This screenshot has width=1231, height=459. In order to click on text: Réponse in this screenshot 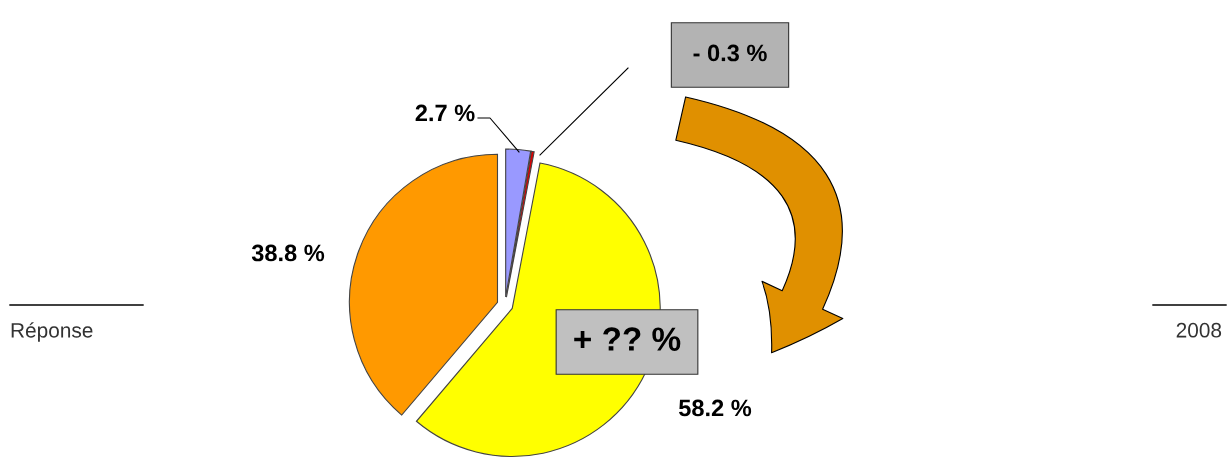, I will do `click(52, 332)`.